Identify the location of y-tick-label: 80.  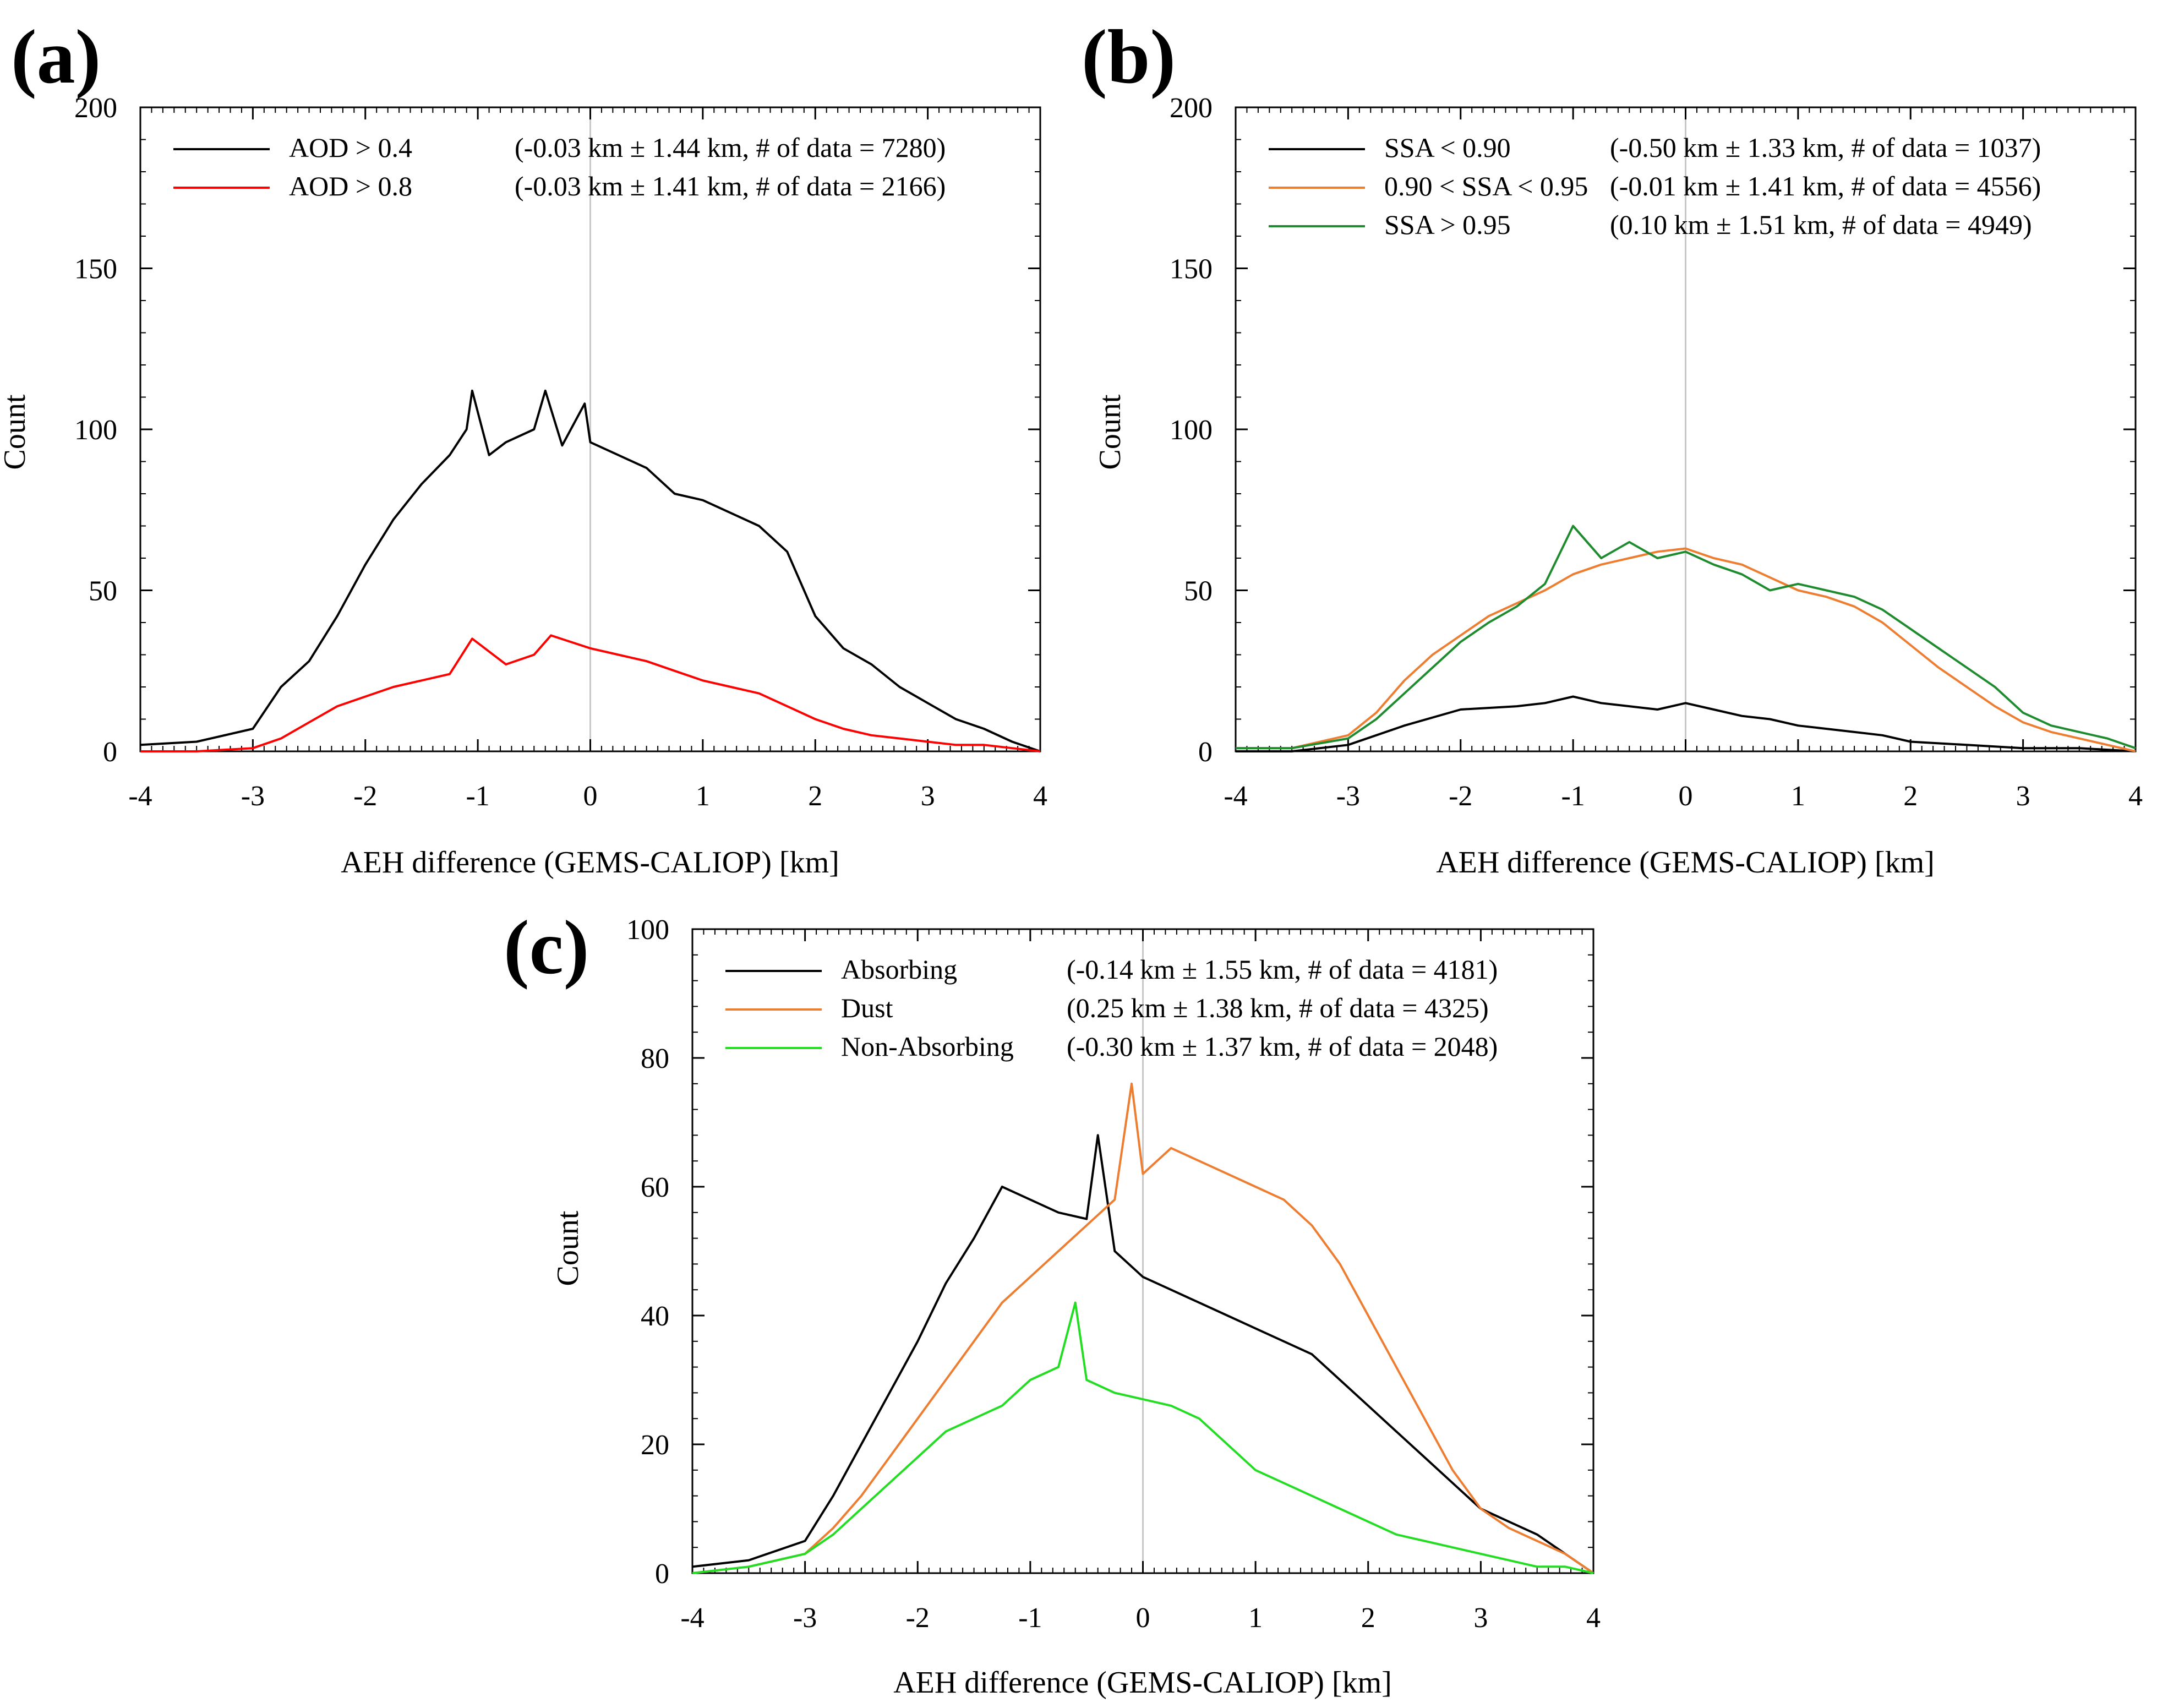
(655, 1058).